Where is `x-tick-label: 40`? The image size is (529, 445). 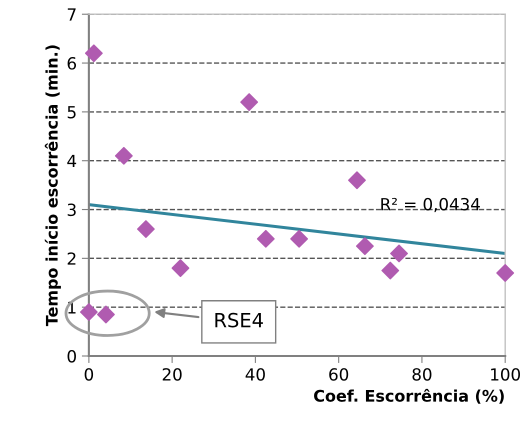 x-tick-label: 40 is located at coordinates (255, 374).